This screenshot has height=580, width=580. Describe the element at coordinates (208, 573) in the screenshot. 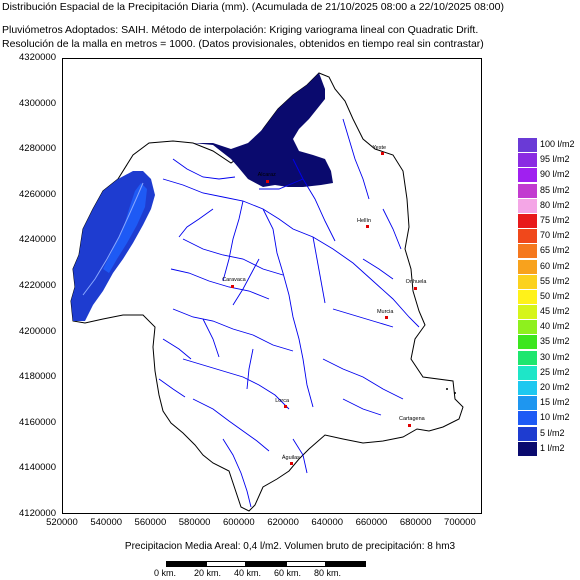

I see `scale-label: 20 km.` at that location.